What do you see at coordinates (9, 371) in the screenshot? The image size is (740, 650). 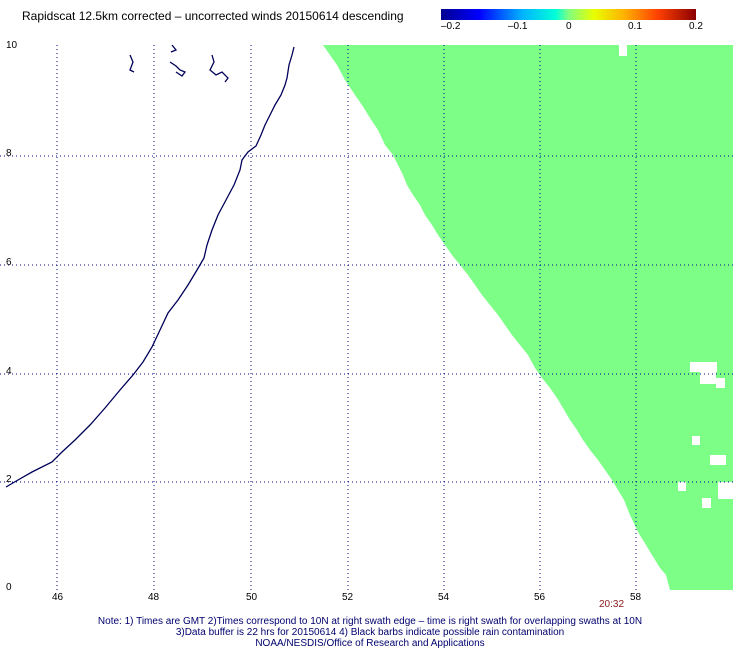 I see `lat-tick-4: 4` at bounding box center [9, 371].